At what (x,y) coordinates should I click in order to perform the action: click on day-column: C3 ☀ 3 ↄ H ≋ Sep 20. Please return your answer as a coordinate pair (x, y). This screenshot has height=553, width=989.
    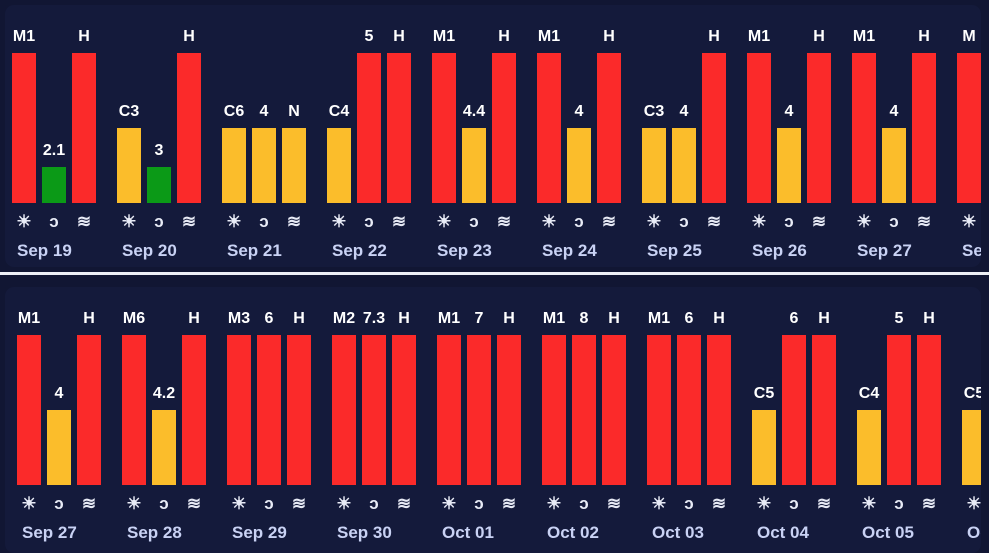
    Looking at the image, I should click on (167, 136).